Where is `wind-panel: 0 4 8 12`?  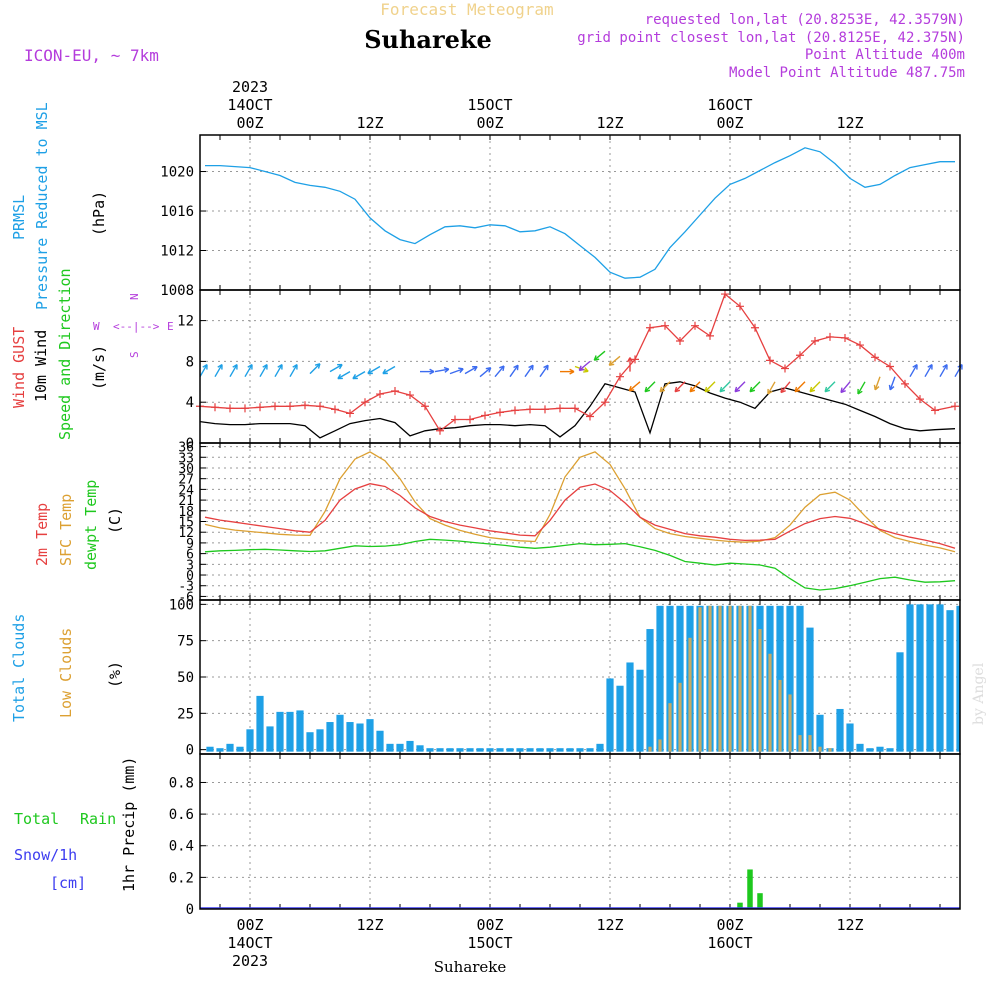 wind-panel: 0 4 8 12 is located at coordinates (570, 371).